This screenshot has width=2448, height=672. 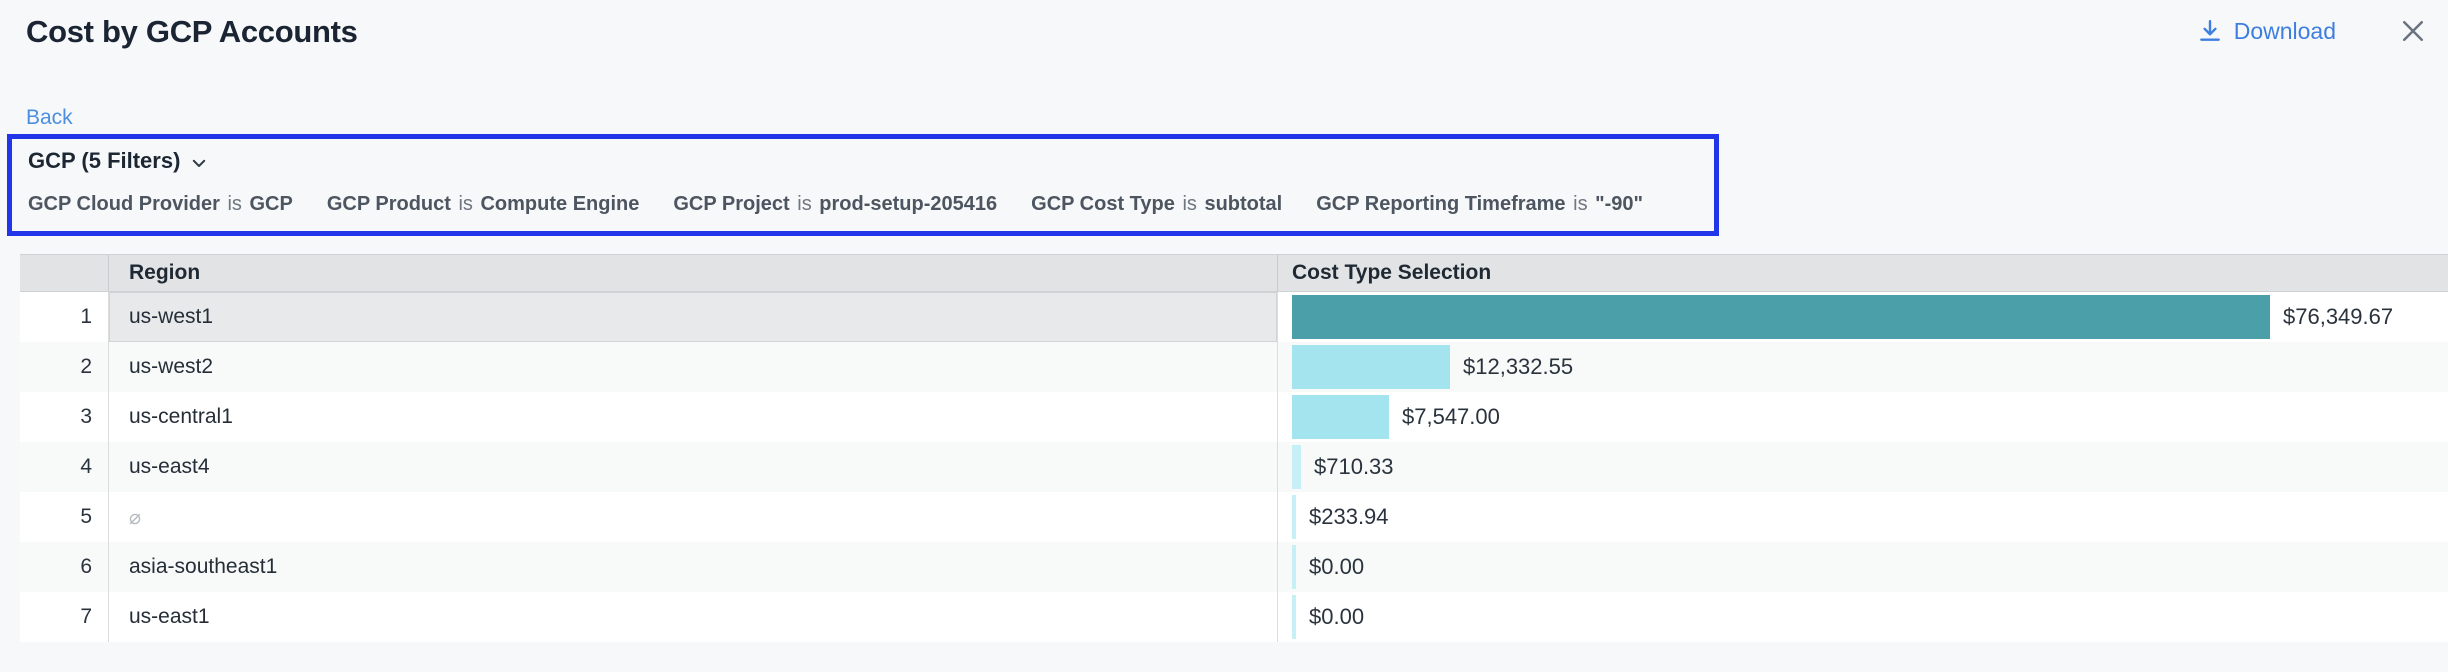 I want to click on region-cell: us-east1, so click(x=693, y=617).